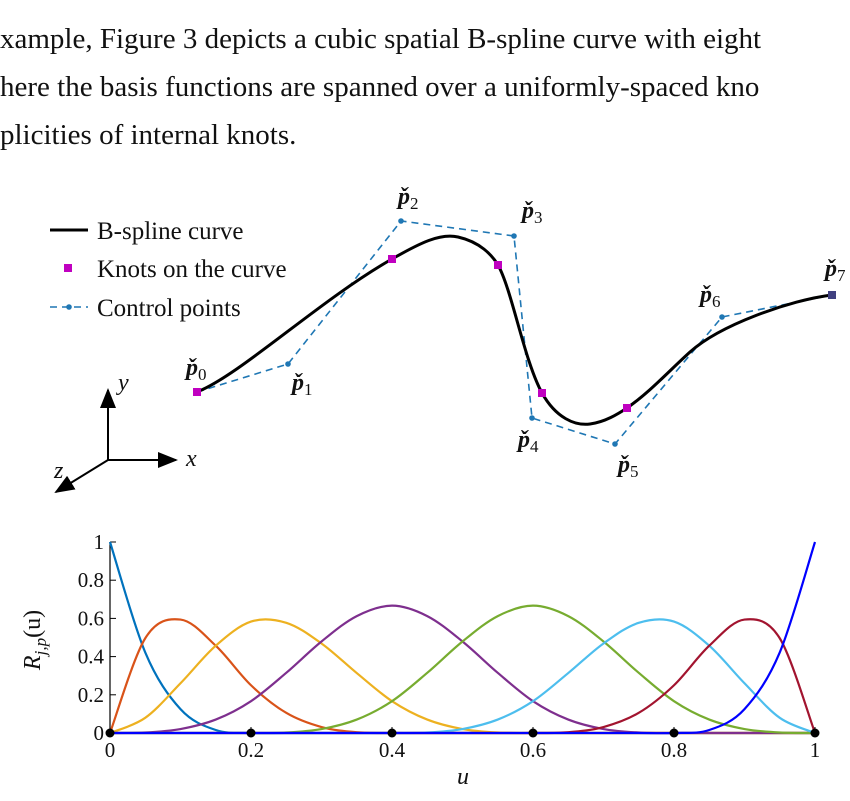 This screenshot has height=801, width=850. Describe the element at coordinates (251, 750) in the screenshot. I see `x-tick-label: 0.2` at that location.